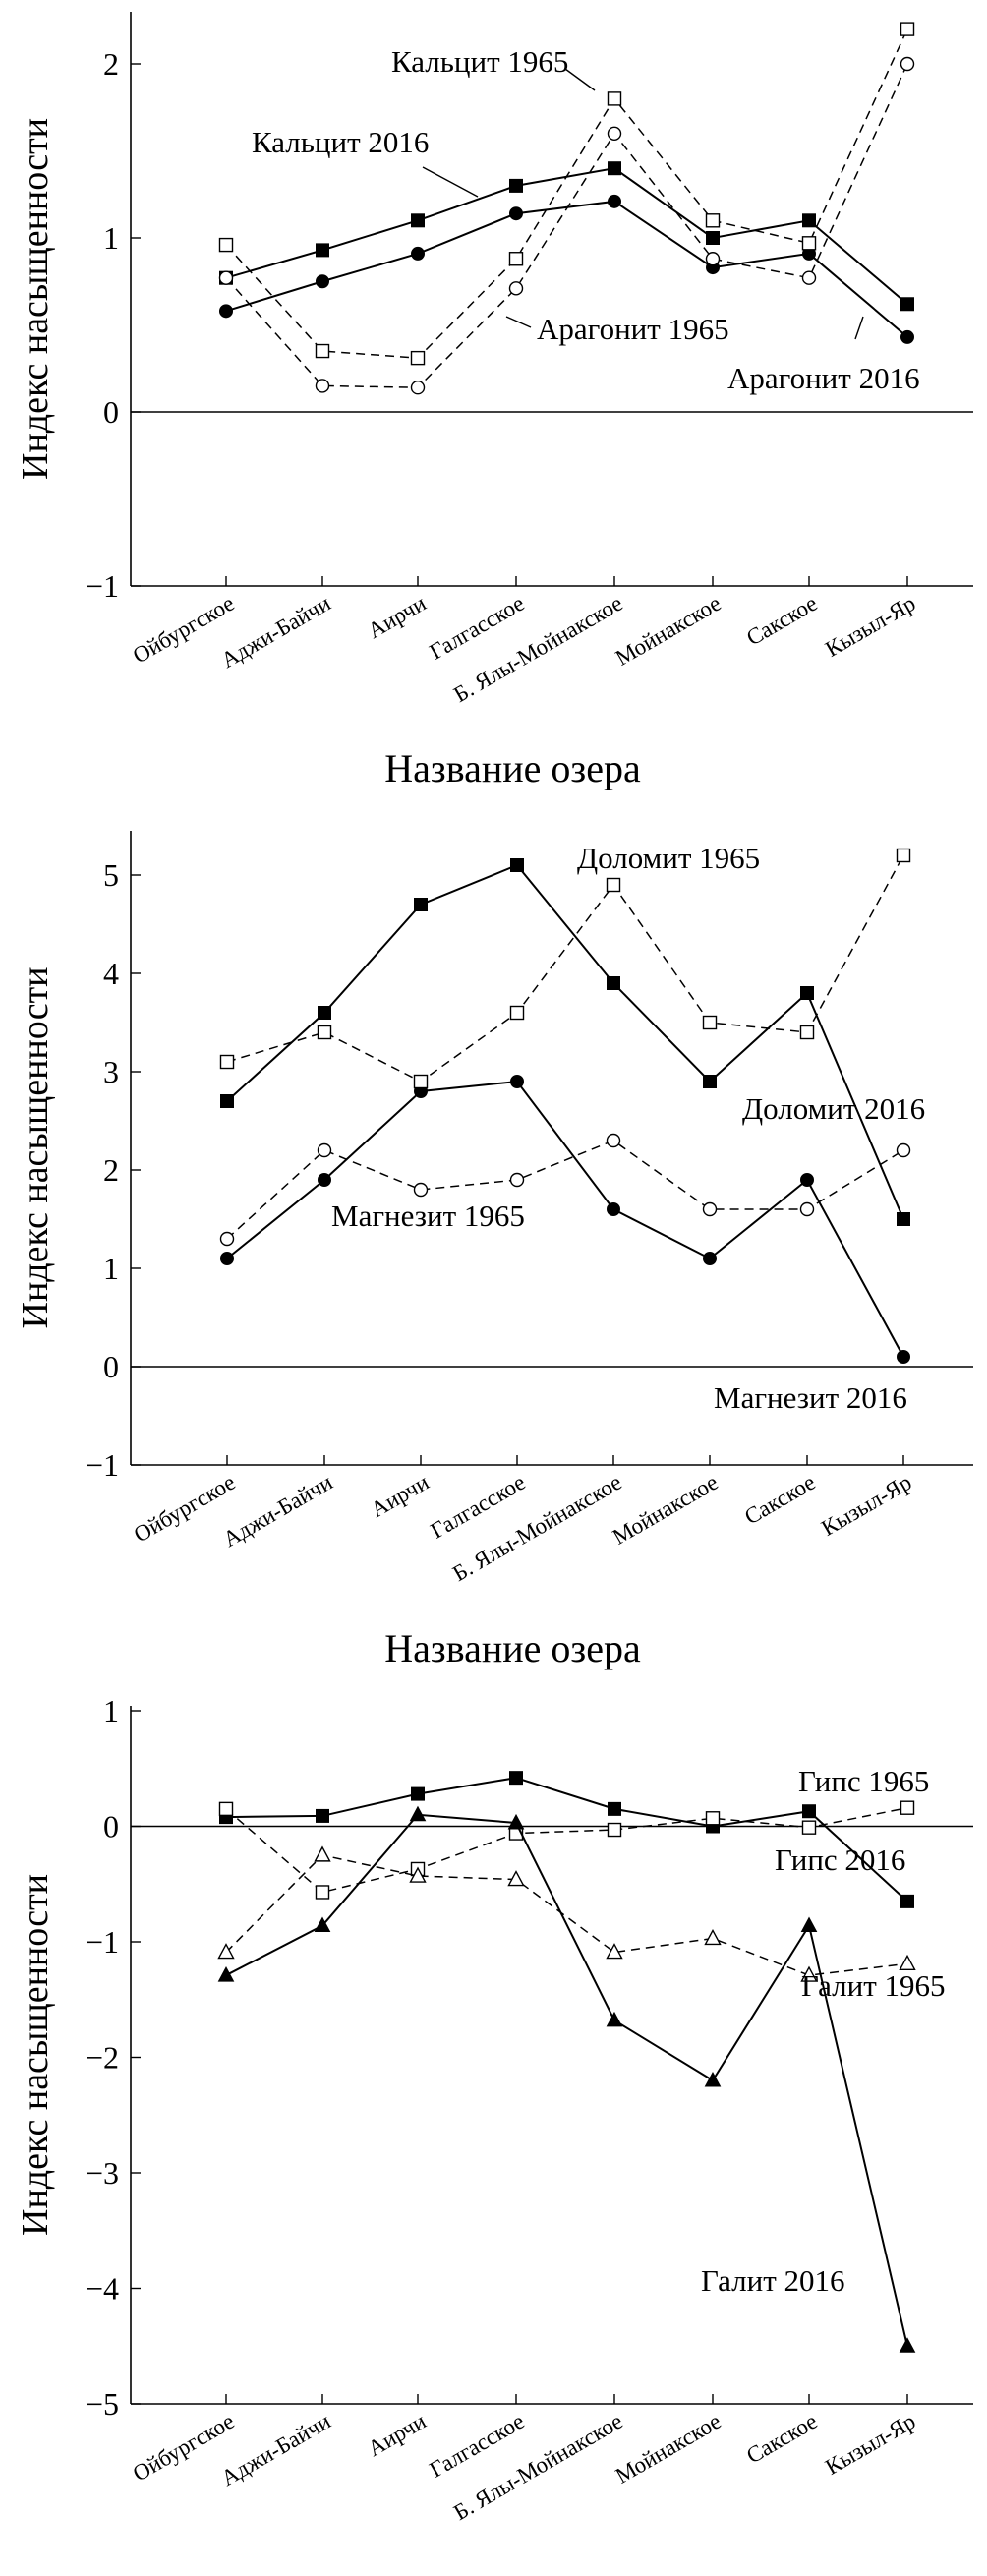 The height and width of the screenshot is (2576, 987). What do you see at coordinates (874, 1985) in the screenshot?
I see `series-annotation: Галит 1965` at bounding box center [874, 1985].